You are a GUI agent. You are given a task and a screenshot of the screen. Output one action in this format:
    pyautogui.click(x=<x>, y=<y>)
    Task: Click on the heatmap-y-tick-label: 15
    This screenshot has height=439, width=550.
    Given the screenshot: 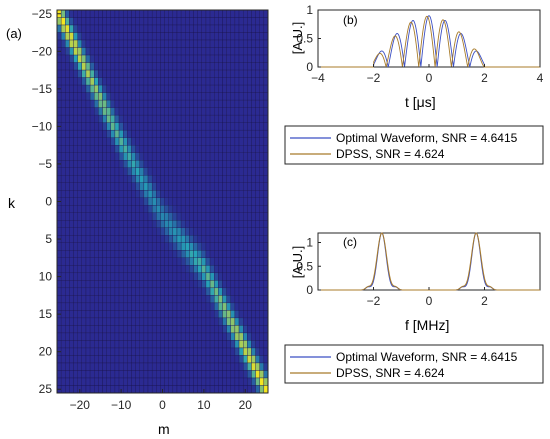 What is the action you would take?
    pyautogui.click(x=46, y=314)
    